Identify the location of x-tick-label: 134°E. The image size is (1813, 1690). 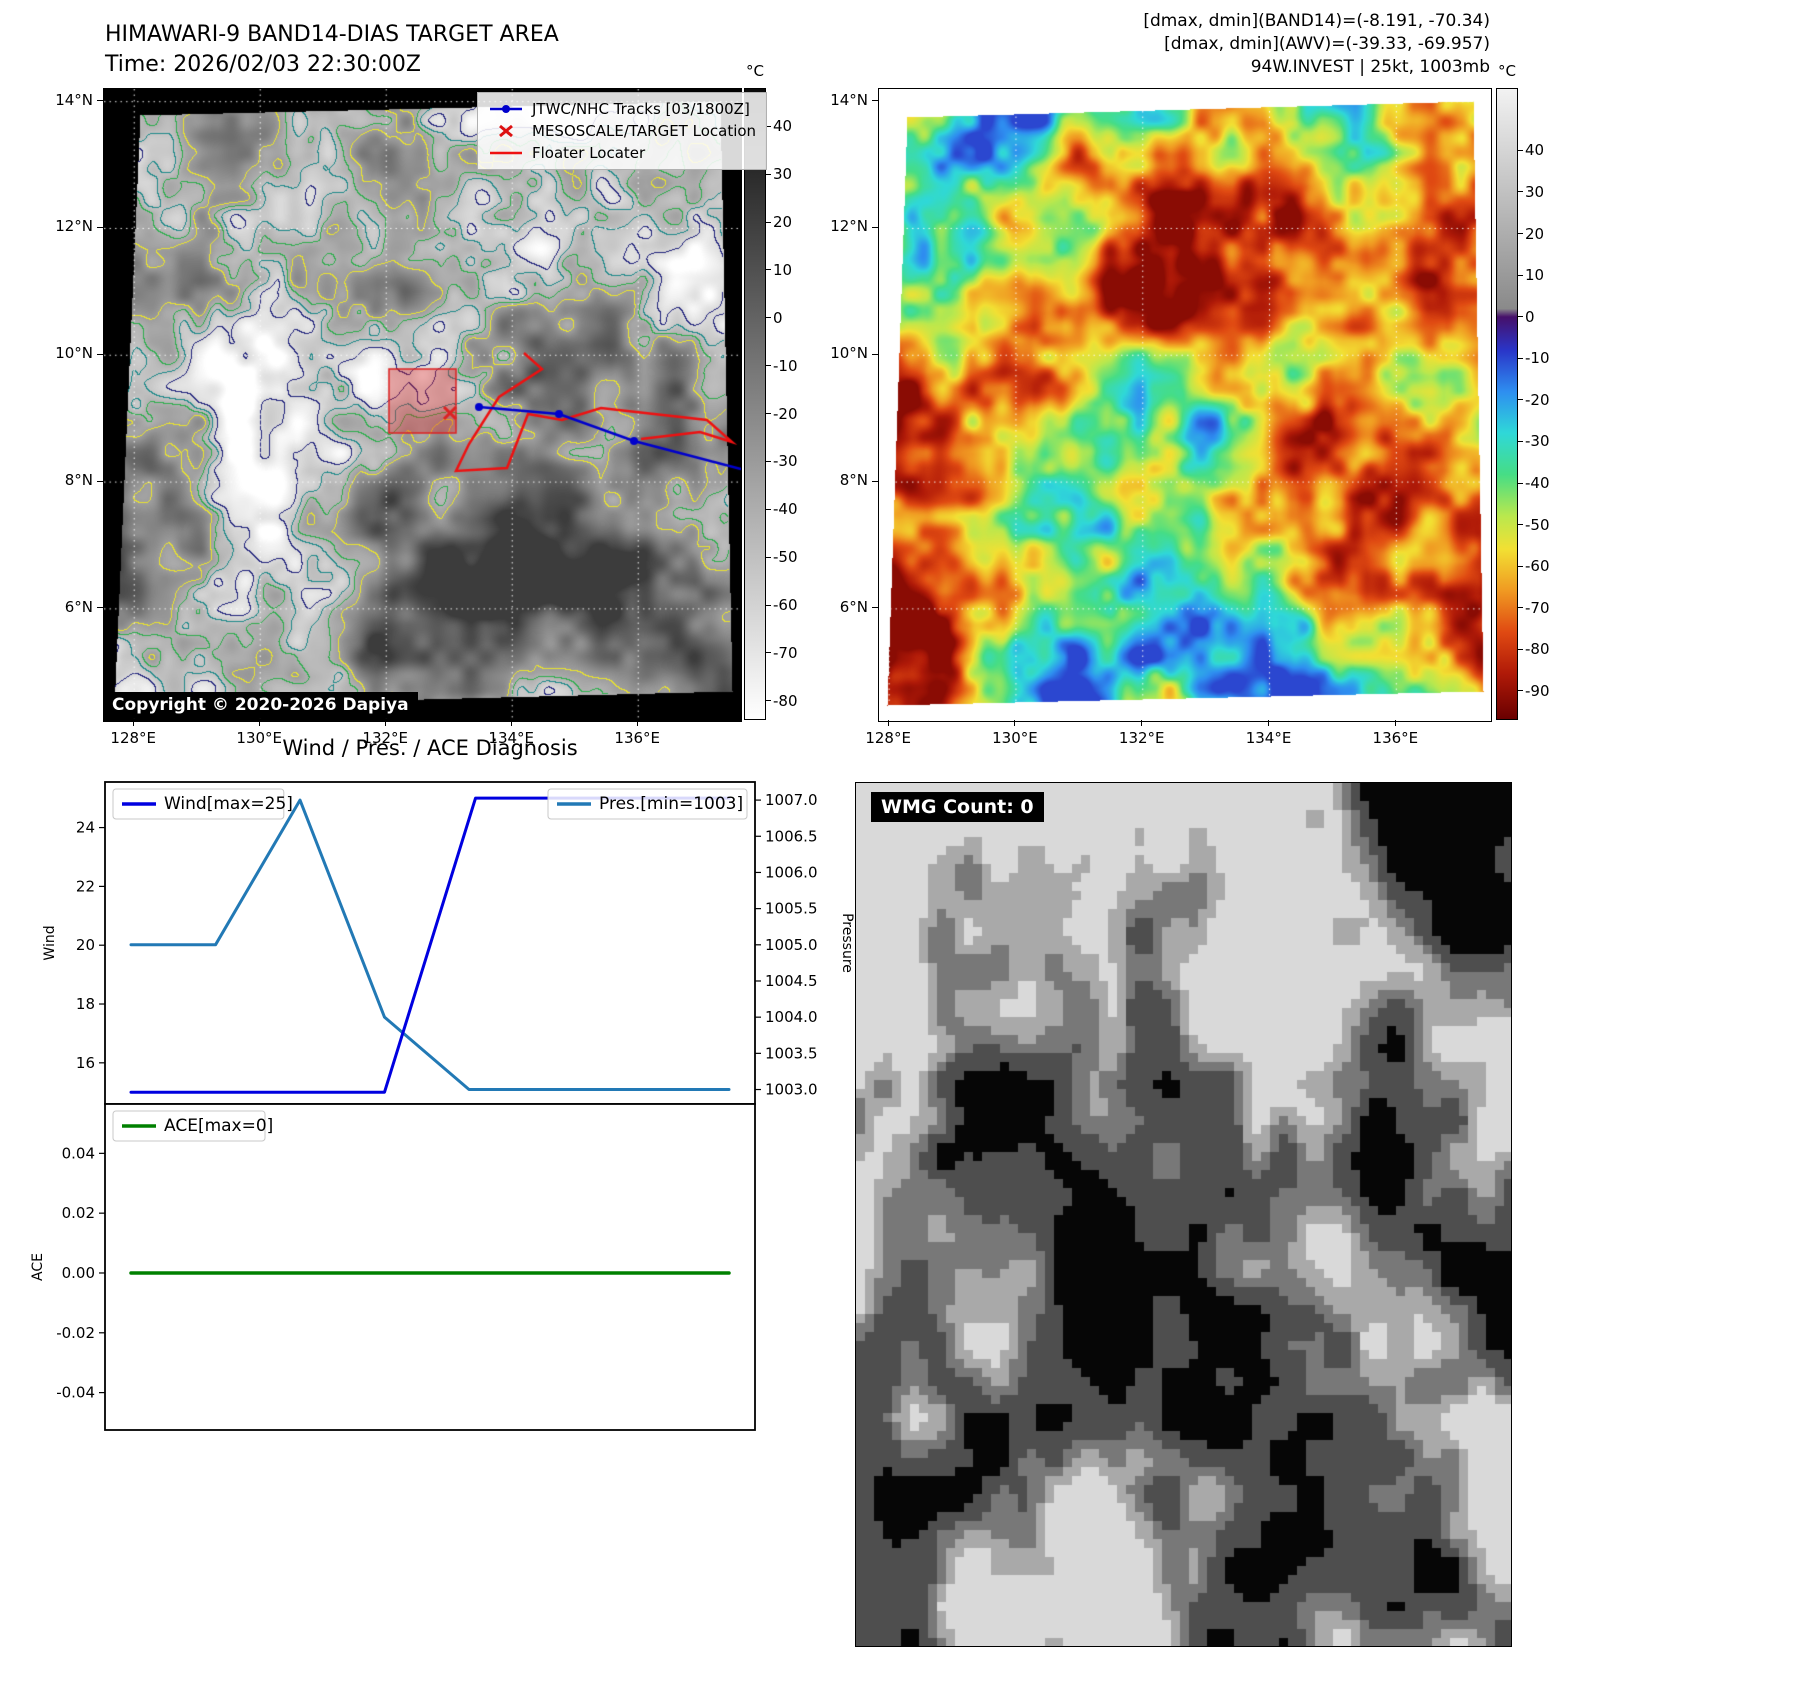
(511, 738).